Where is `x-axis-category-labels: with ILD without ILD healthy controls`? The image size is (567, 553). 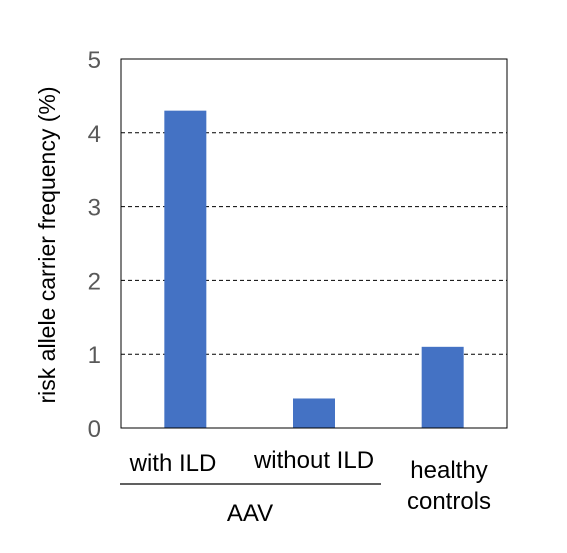 x-axis-category-labels: with ILD without ILD healthy controls is located at coordinates (310, 481).